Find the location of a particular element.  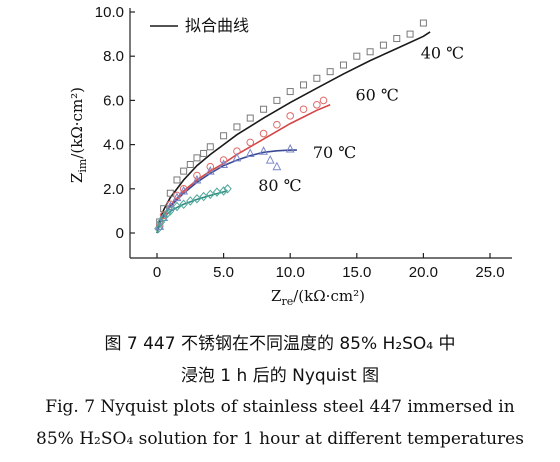

series-label: 40 ℃ is located at coordinates (442, 52).